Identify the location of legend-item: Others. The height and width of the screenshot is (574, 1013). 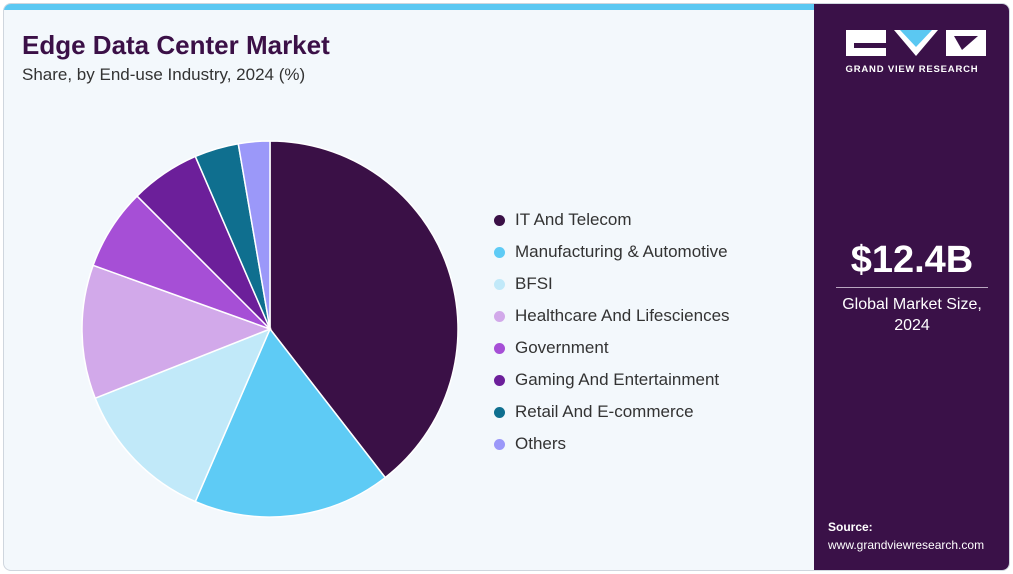
(612, 444).